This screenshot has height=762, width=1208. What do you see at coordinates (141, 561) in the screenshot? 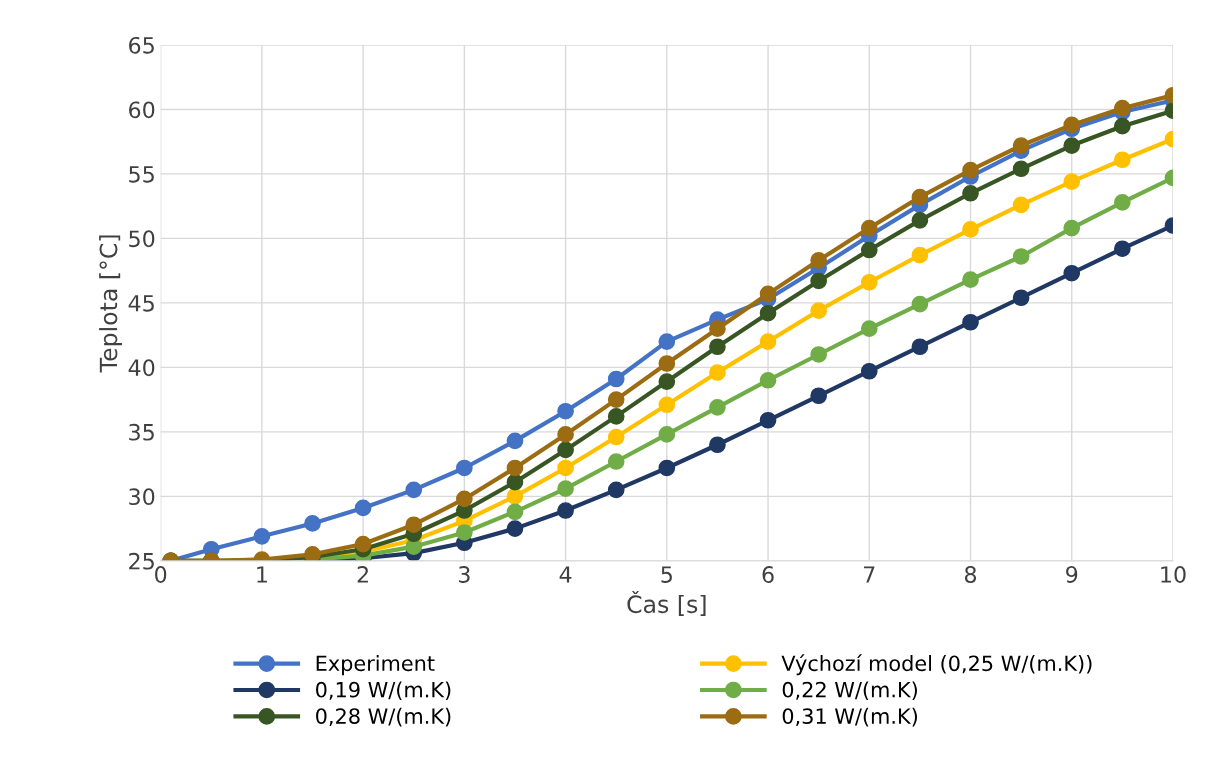
I see `y-tick-label: 25` at bounding box center [141, 561].